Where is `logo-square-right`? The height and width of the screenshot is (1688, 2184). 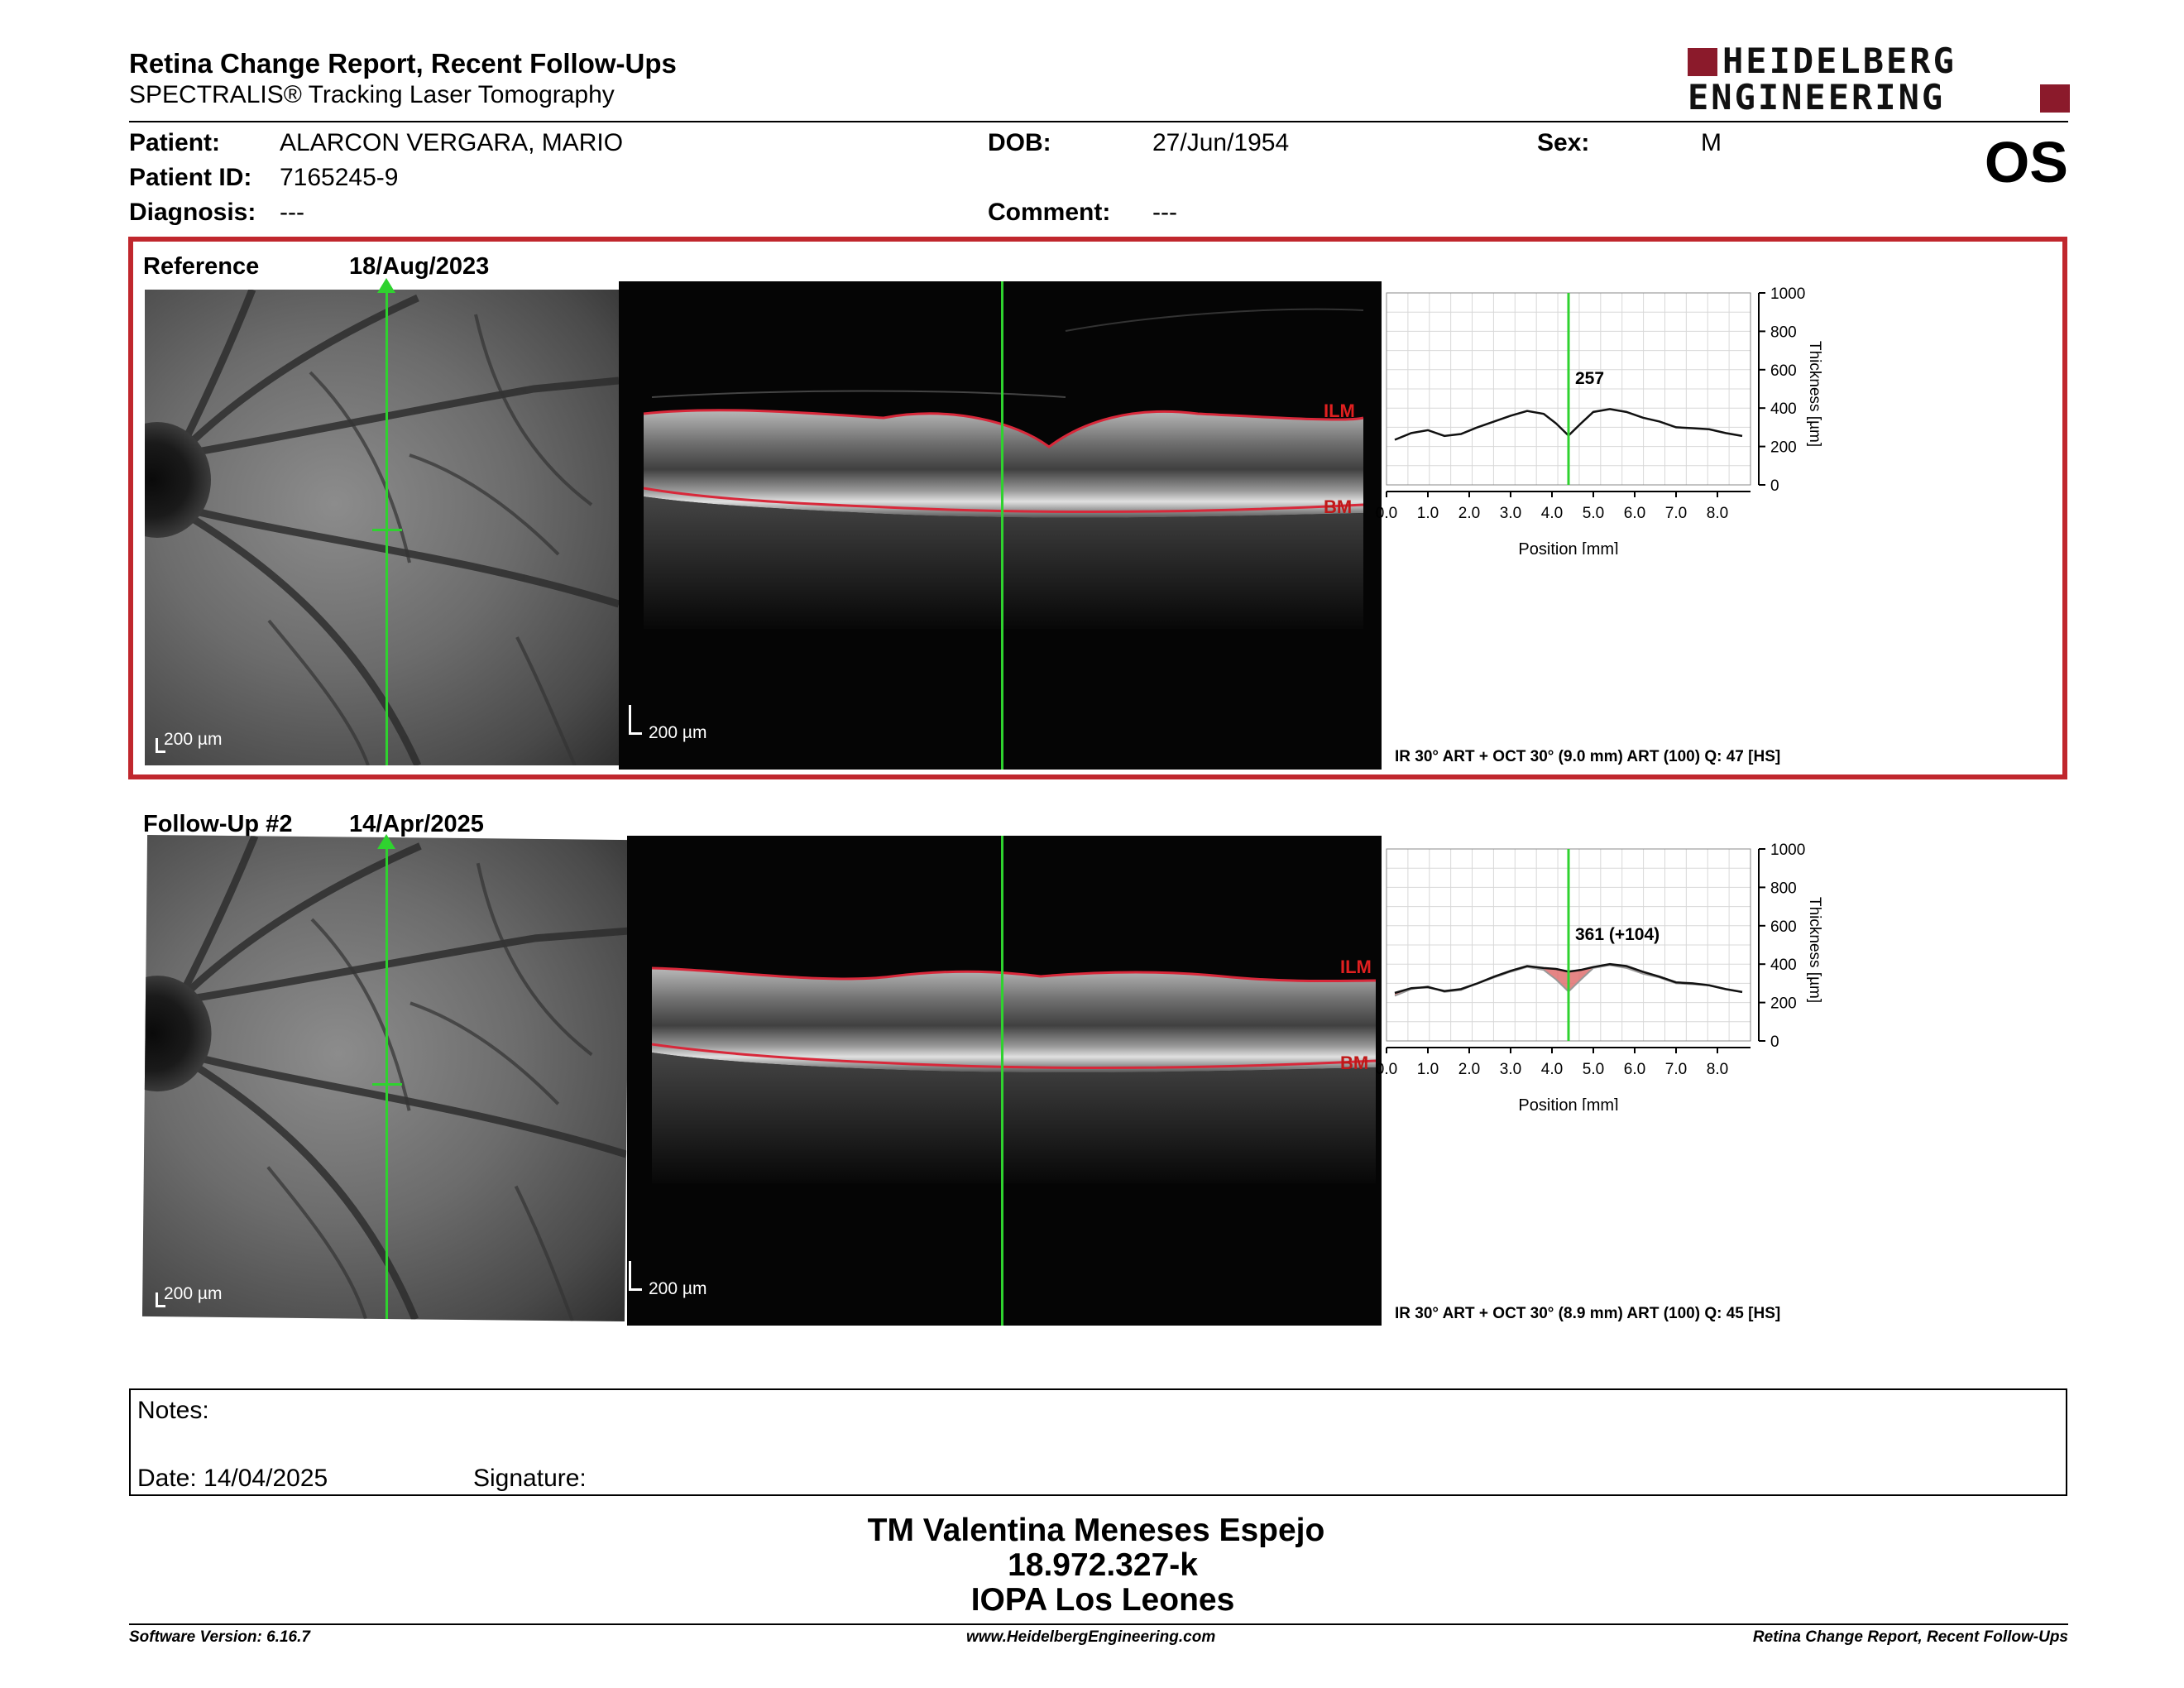 logo-square-right is located at coordinates (2055, 98).